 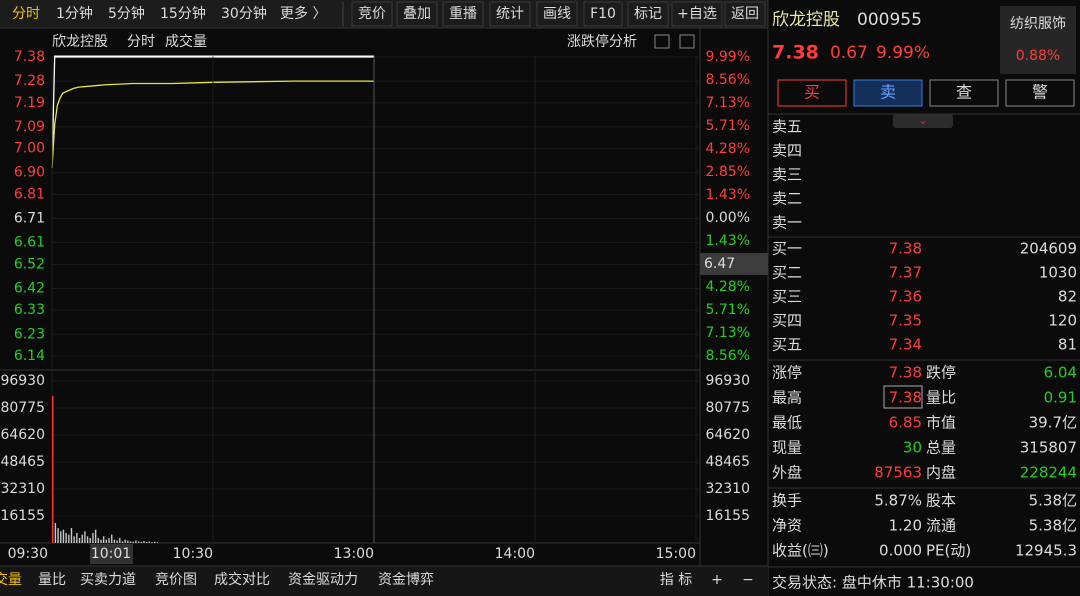 What do you see at coordinates (787, 501) in the screenshot?
I see `stat-label: 换手` at bounding box center [787, 501].